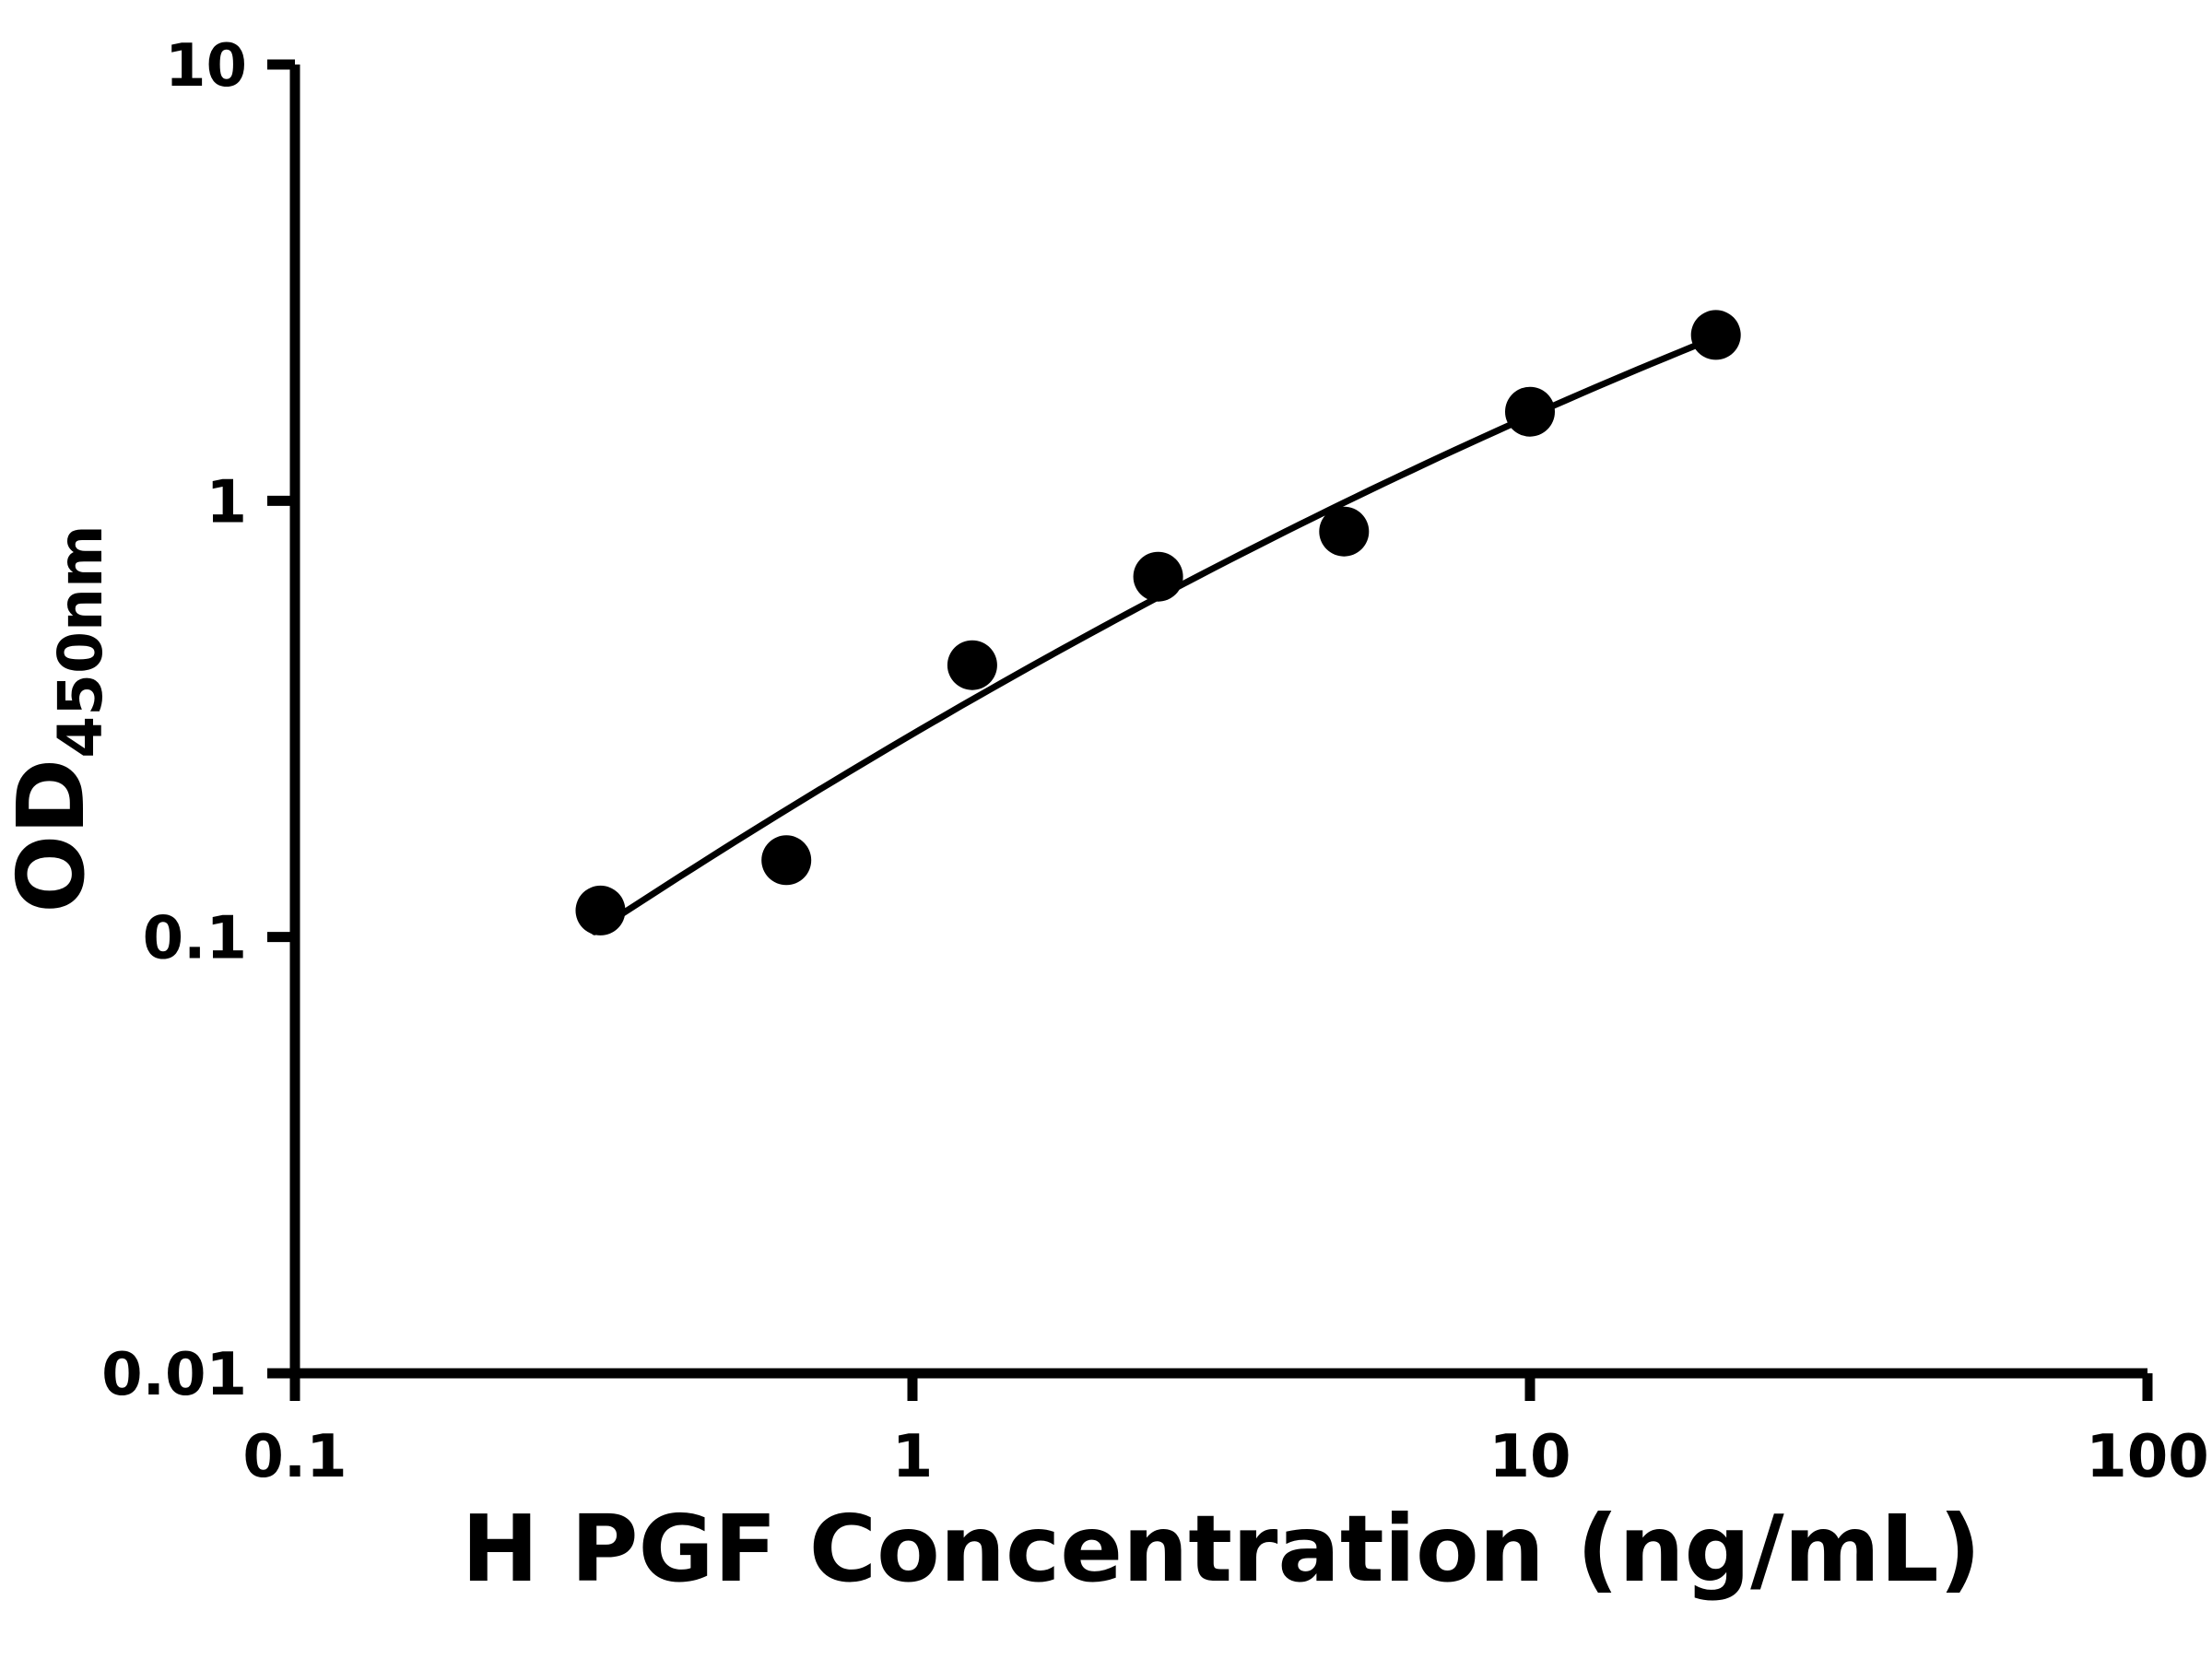 The height and width of the screenshot is (1659, 2212). What do you see at coordinates (206, 66) in the screenshot?
I see `y-tick-label: 10` at bounding box center [206, 66].